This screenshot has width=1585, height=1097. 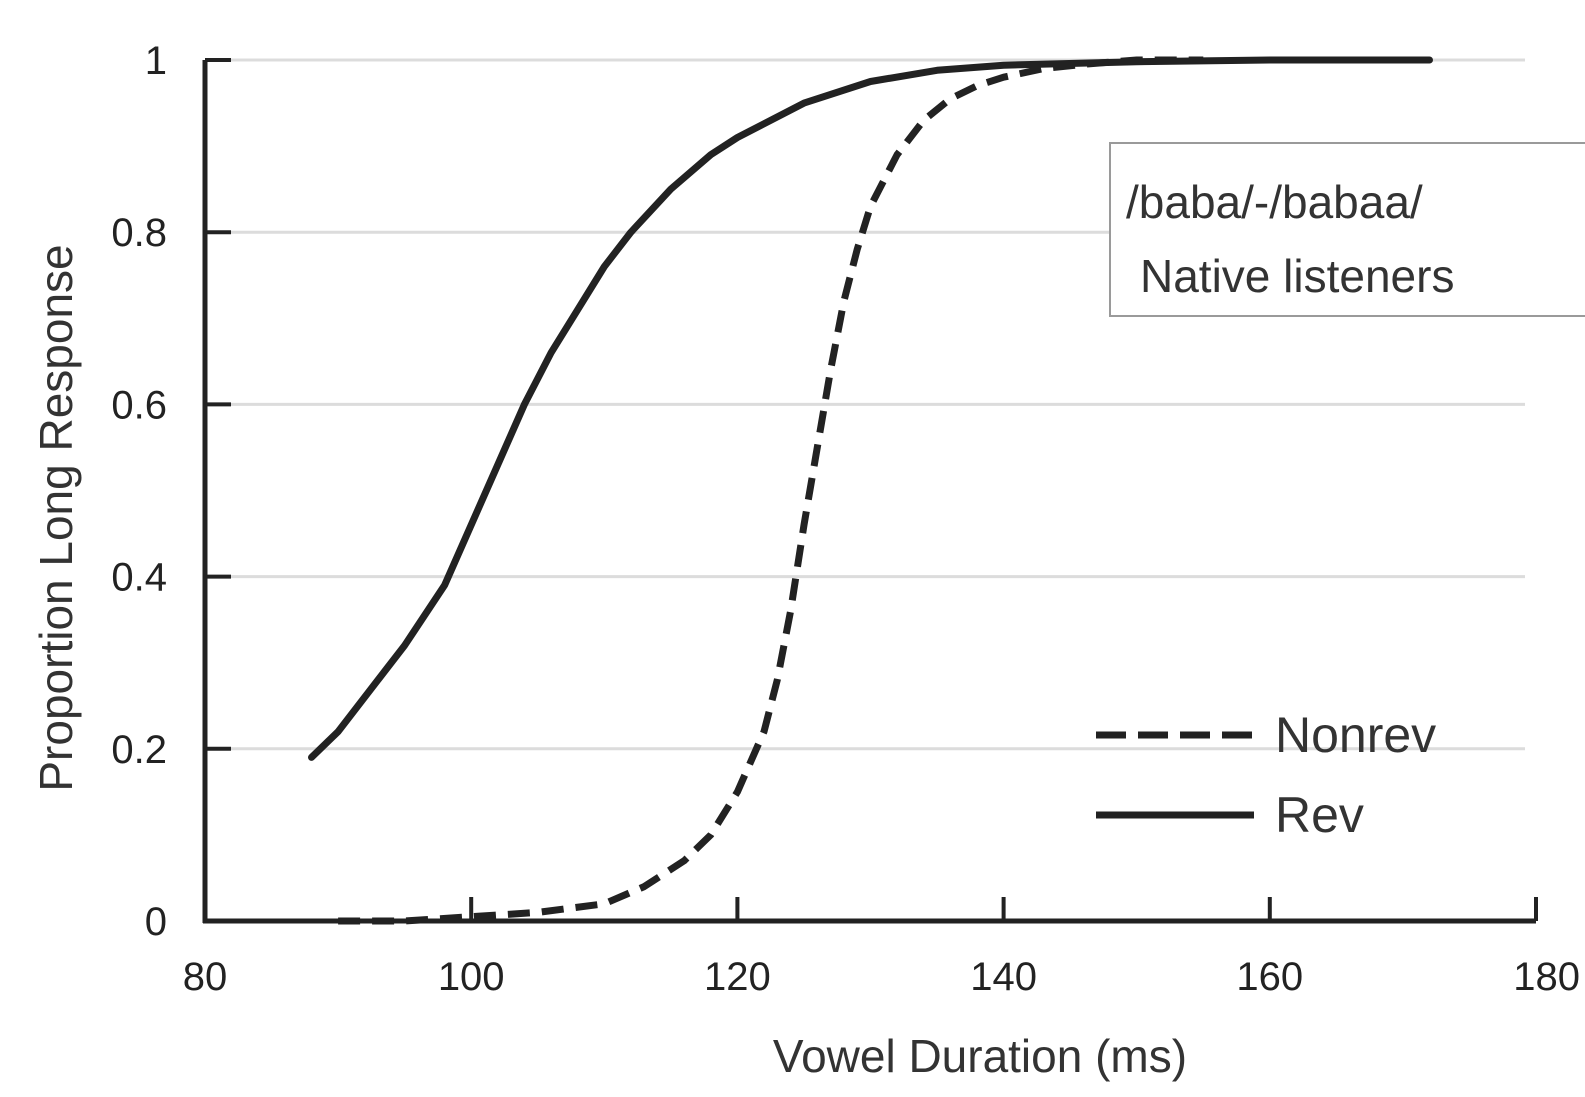 What do you see at coordinates (139, 578) in the screenshot?
I see `y-tick-label: 0.4` at bounding box center [139, 578].